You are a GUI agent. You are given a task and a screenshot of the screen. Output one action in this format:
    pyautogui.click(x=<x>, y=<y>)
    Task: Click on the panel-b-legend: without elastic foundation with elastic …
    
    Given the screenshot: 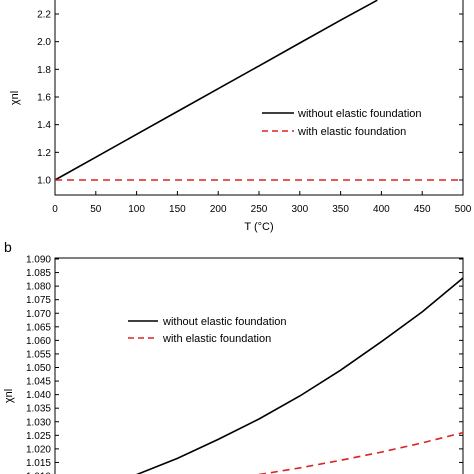 What is the action you would take?
    pyautogui.click(x=207, y=330)
    